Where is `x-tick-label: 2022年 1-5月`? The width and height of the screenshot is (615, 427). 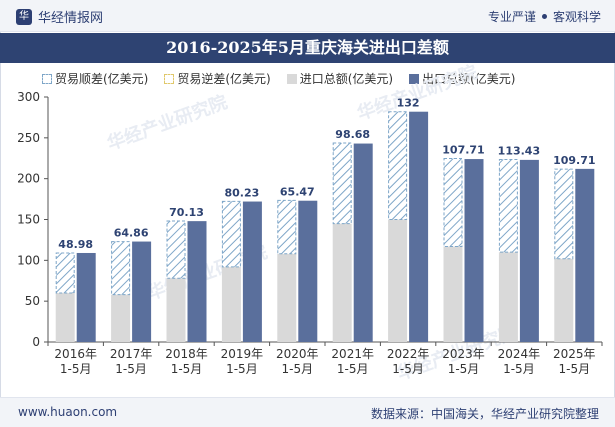
x-tick-label: 2022年 1-5月 is located at coordinates (408, 361).